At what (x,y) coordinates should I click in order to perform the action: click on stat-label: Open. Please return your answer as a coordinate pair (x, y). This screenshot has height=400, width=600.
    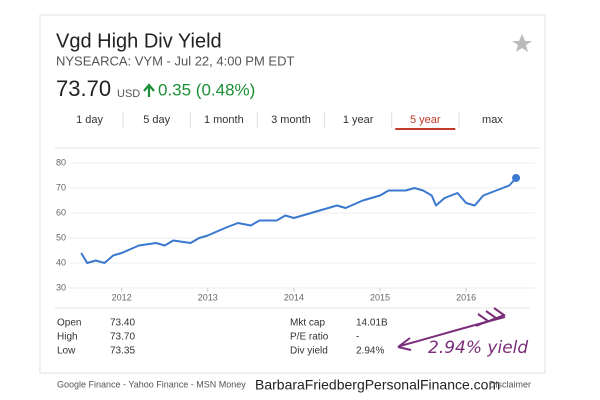
    Looking at the image, I should click on (69, 323).